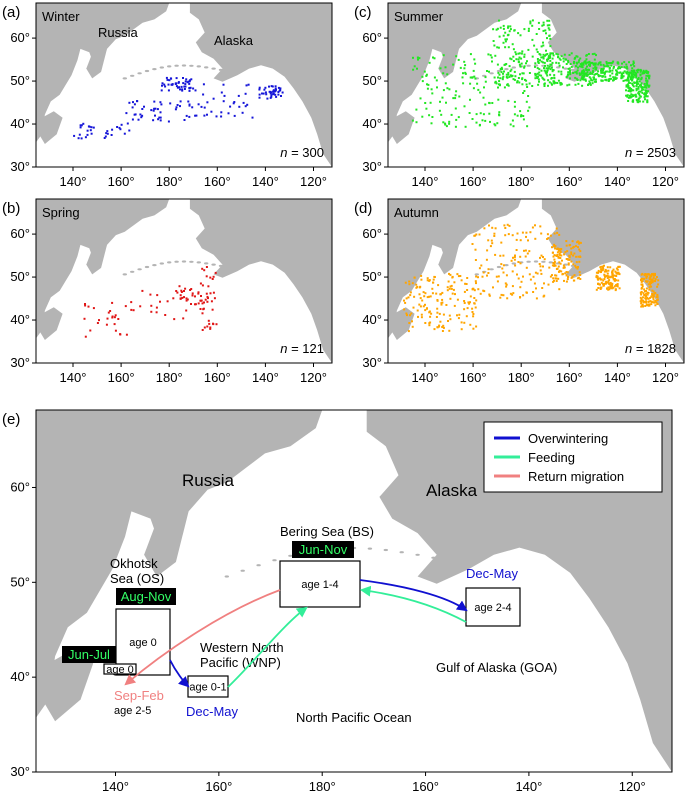  What do you see at coordinates (169, 181) in the screenshot?
I see `lon-tick-label: 180°` at bounding box center [169, 181].